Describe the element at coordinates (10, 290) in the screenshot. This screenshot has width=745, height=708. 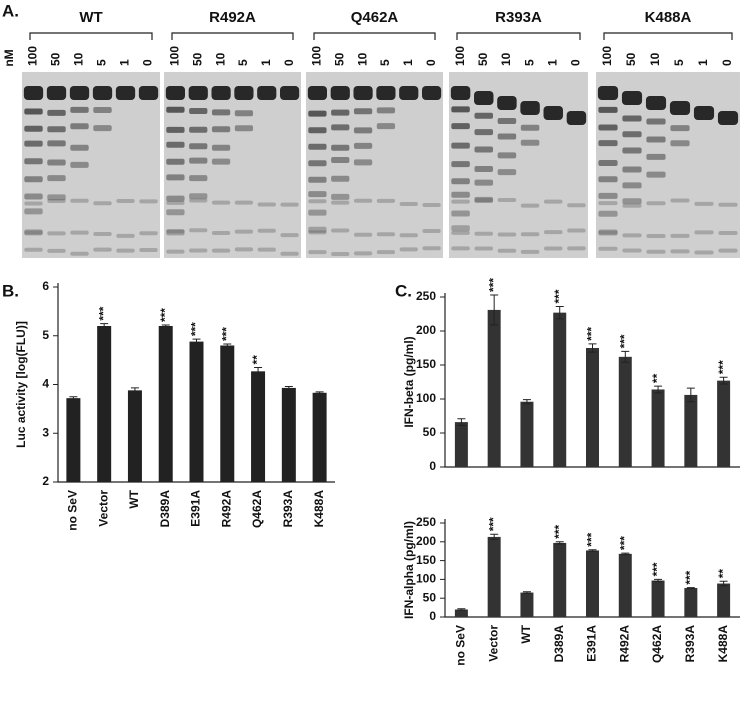
I see `panel-label: B.` at that location.